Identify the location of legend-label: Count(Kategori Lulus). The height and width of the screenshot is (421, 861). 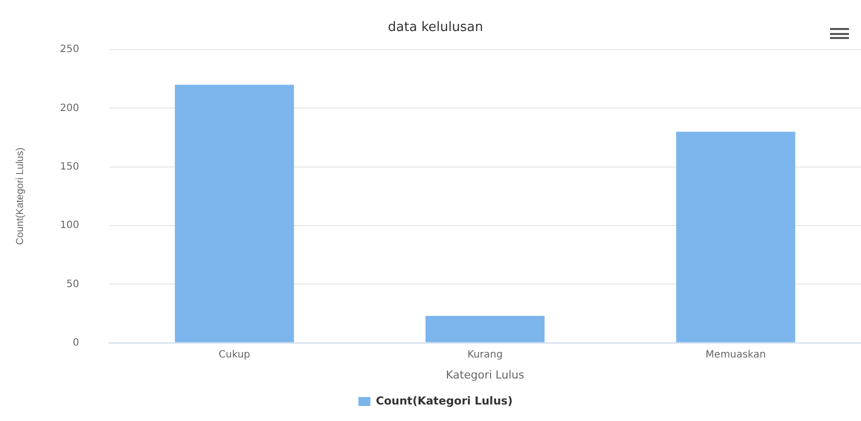
(444, 401).